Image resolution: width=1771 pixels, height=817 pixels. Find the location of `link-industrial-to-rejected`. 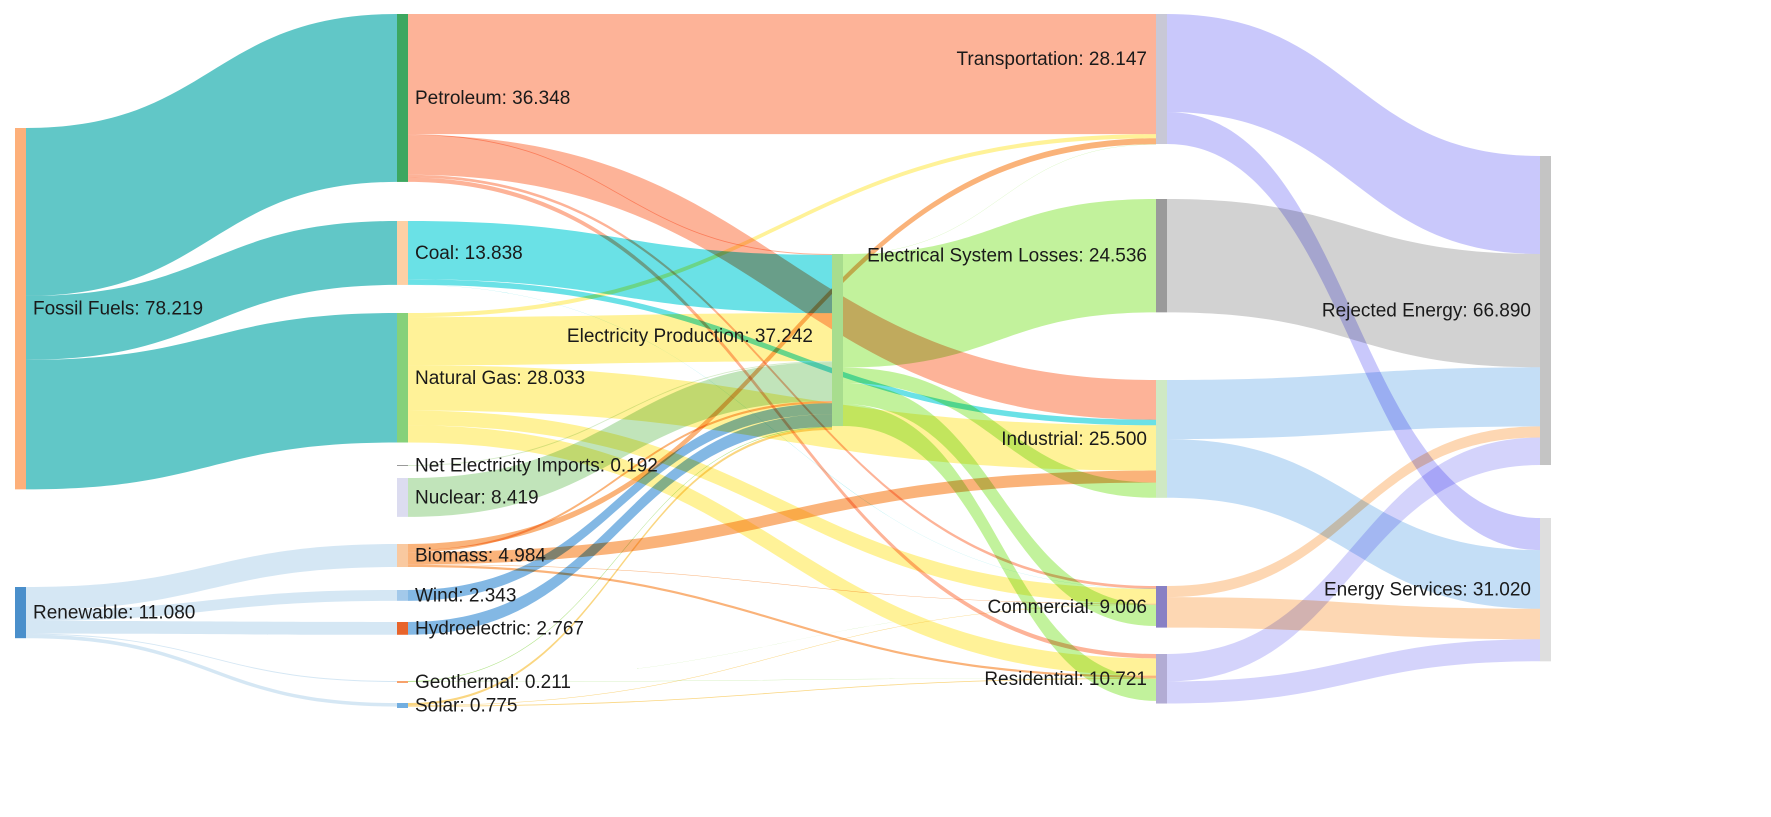

link-industrial-to-rejected is located at coordinates (1353, 403).